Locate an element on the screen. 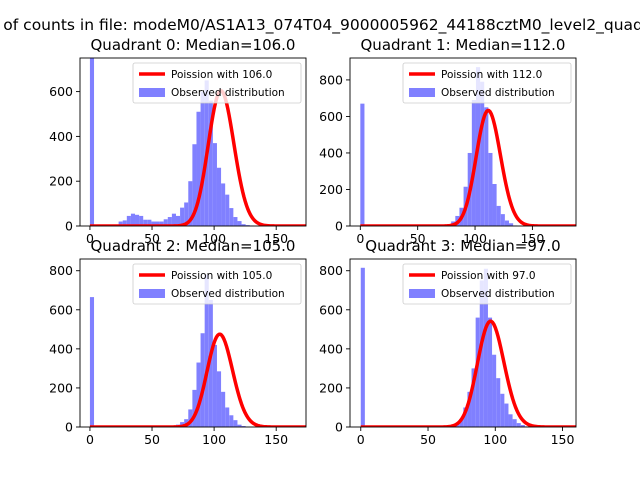  quadrant-title: Quadrant 3: Median=97.0 is located at coordinates (462, 246).